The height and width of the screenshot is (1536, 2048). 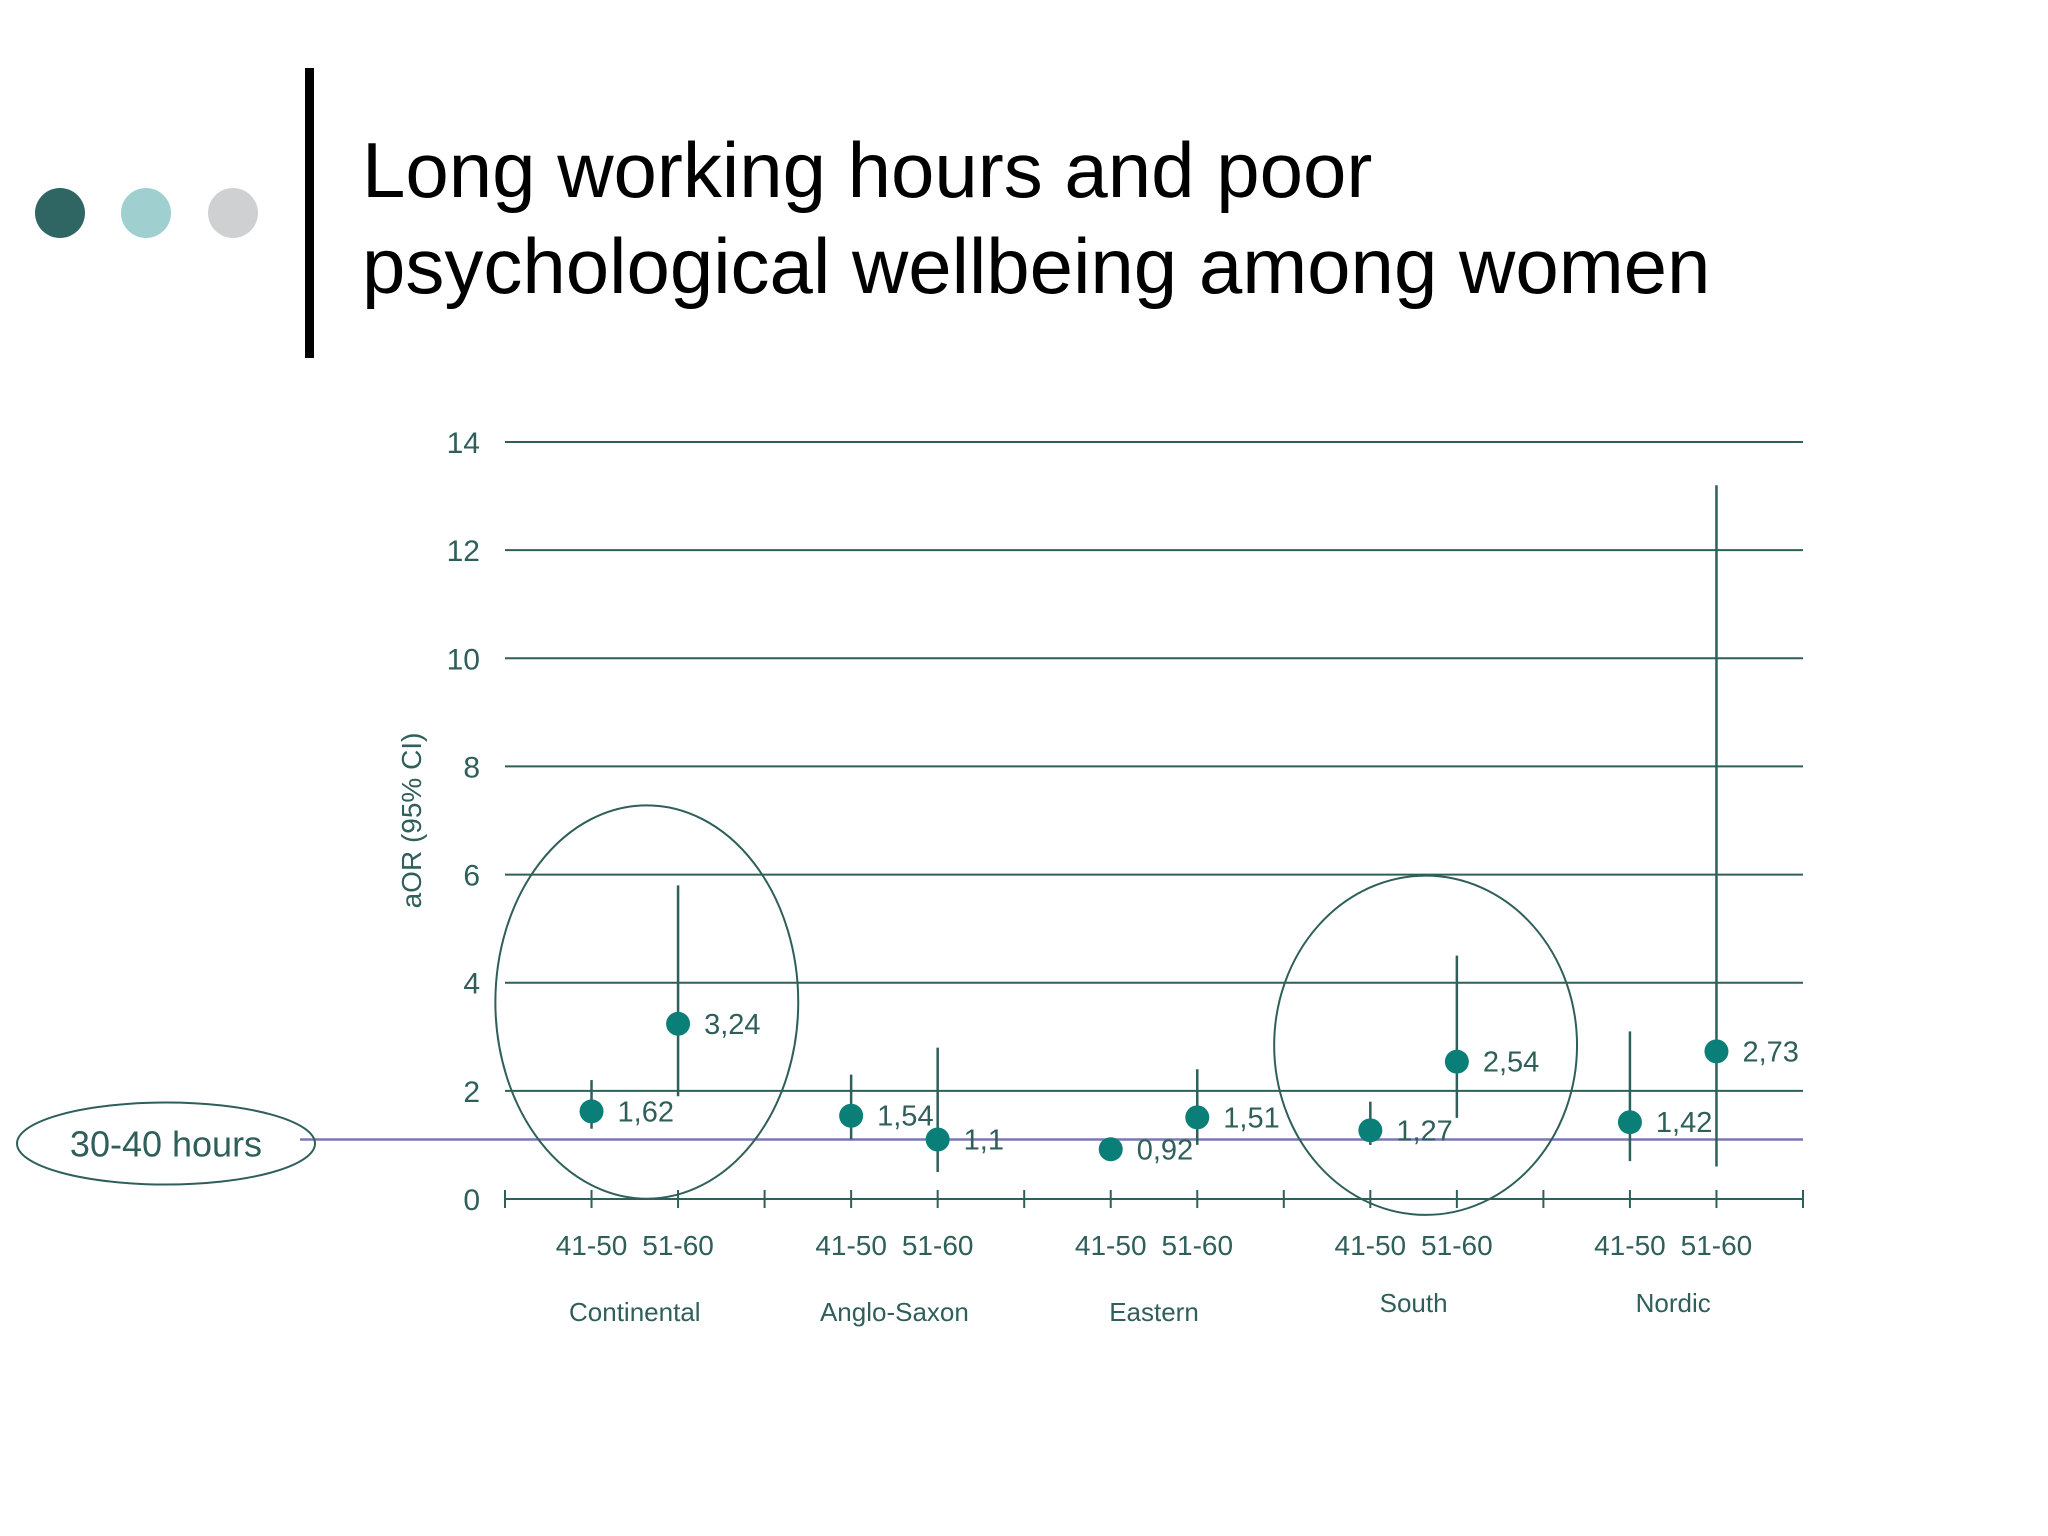 I want to click on data-label: 1,54, so click(x=905, y=1117).